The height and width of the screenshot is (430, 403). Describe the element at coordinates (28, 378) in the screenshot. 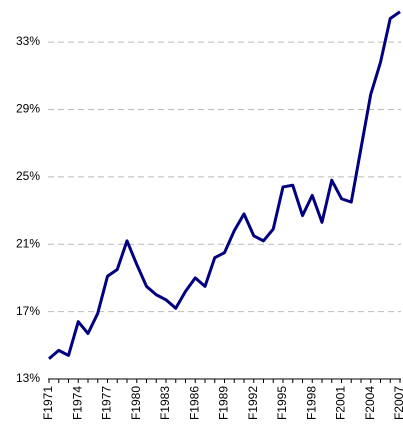

I see `y-tick-label: 13%` at that location.